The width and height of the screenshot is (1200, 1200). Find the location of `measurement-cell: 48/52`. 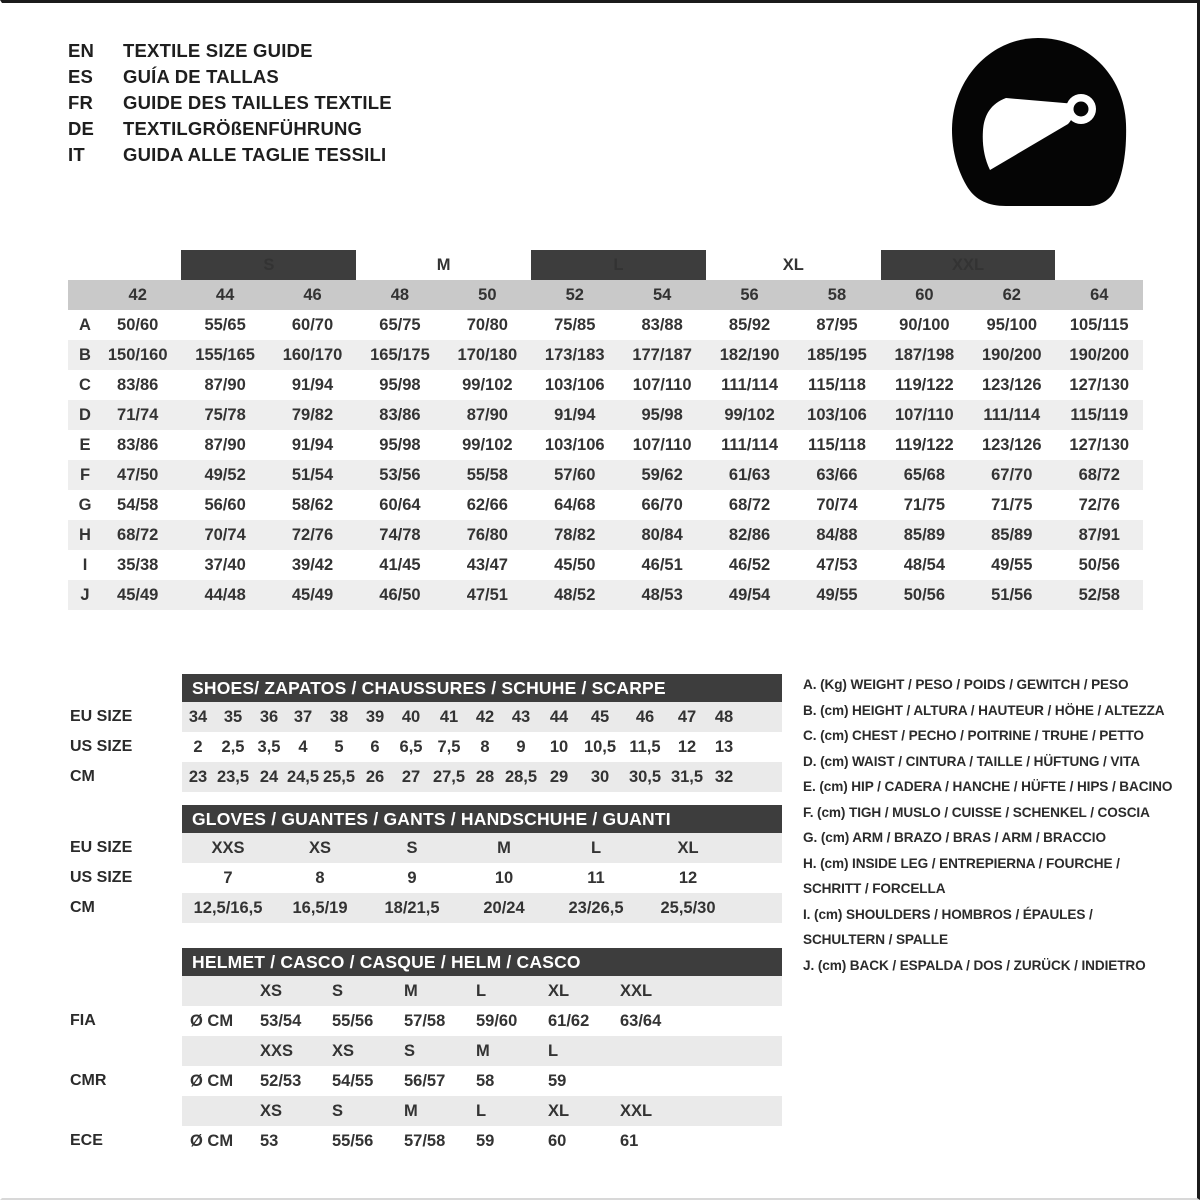

measurement-cell: 48/52 is located at coordinates (575, 595).